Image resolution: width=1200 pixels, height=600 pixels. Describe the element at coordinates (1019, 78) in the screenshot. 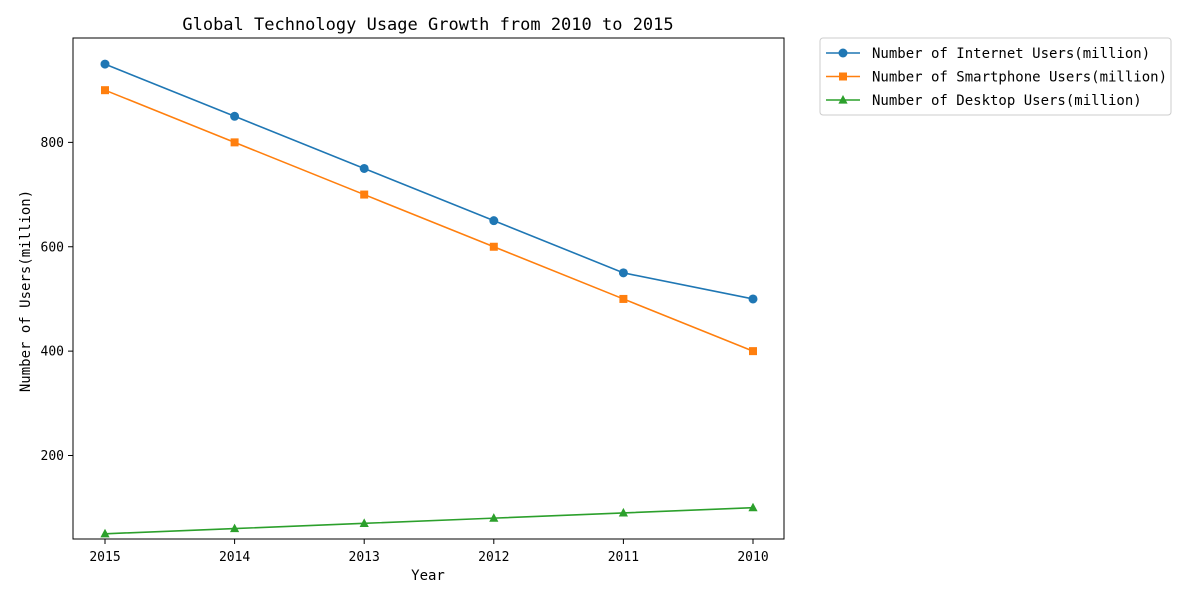

I see `legend-entry-label: Number of Smartphone Users(million)` at that location.